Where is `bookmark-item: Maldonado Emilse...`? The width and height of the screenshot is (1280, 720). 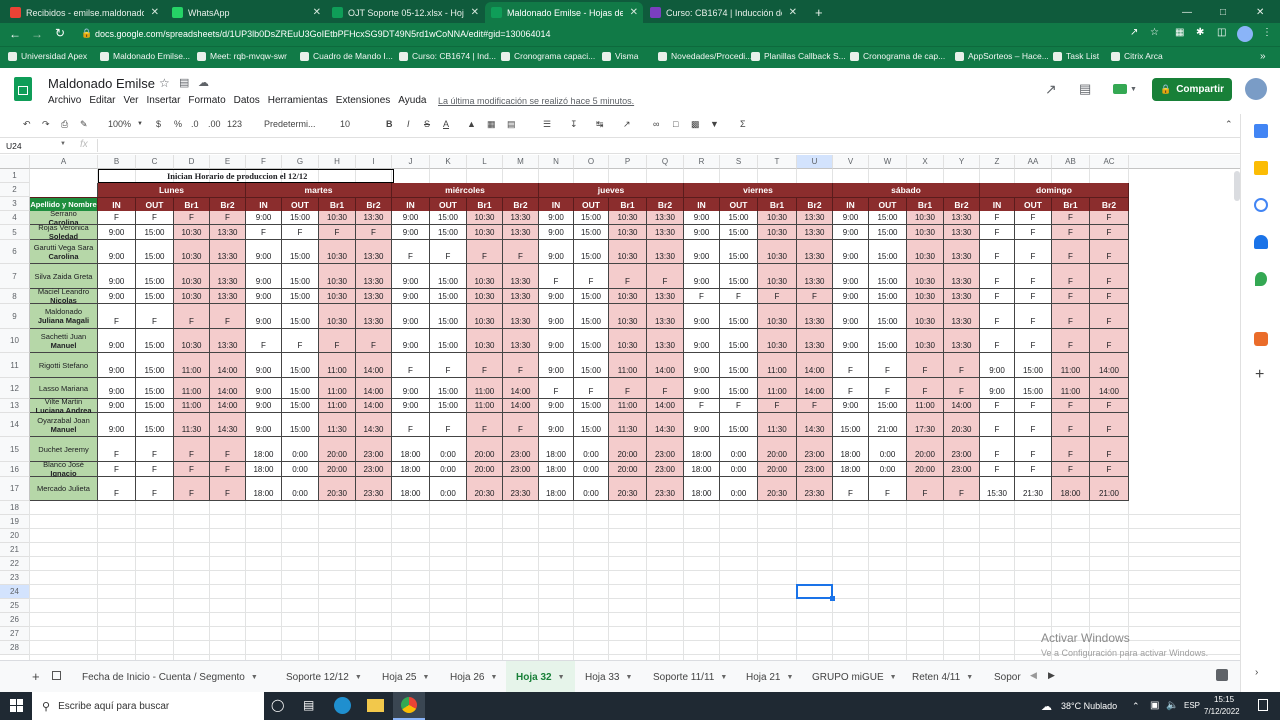 bookmark-item: Maldonado Emilse... is located at coordinates (145, 56).